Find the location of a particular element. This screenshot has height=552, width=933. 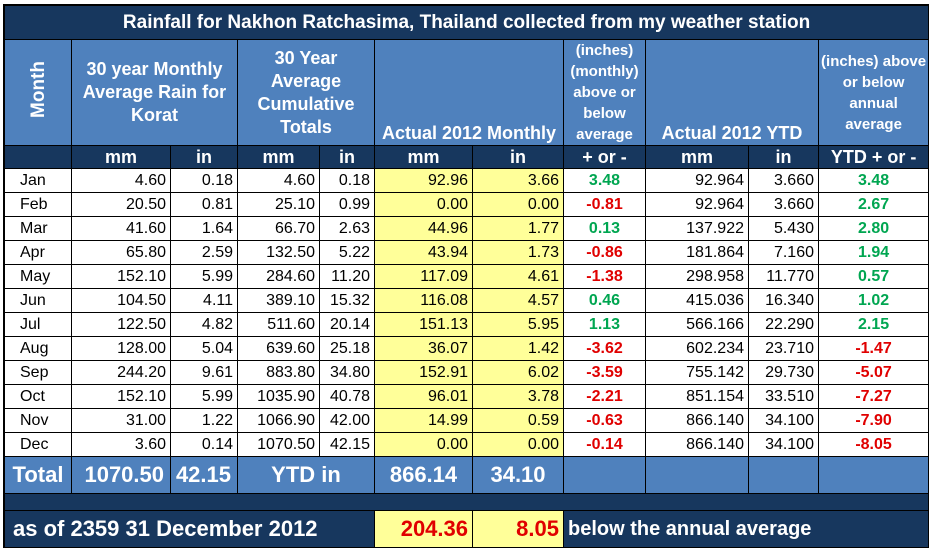

avg-in-cell: 0.18 is located at coordinates (204, 180).